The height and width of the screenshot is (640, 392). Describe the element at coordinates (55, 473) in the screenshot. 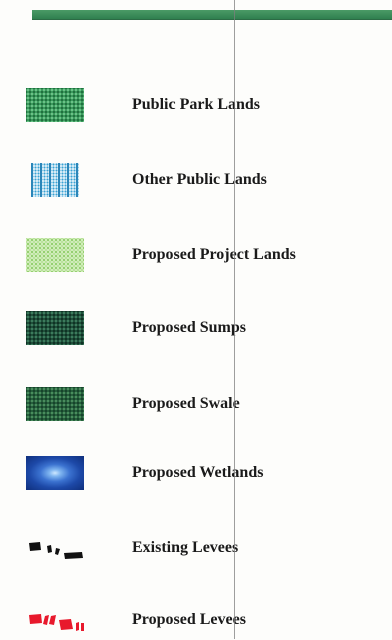

I see `wetlands-swatch` at that location.